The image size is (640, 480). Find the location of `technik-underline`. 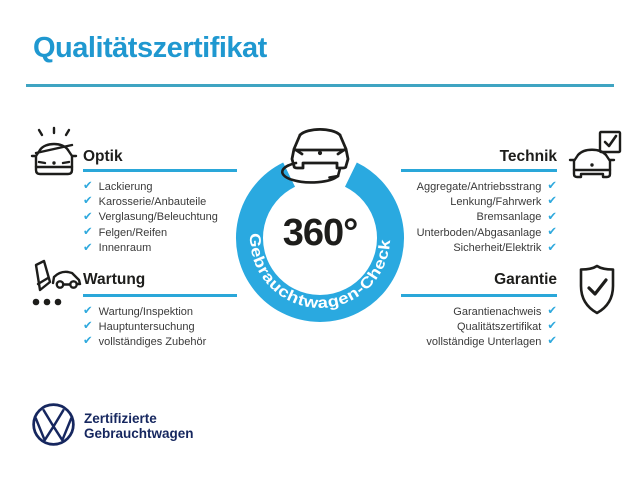

technik-underline is located at coordinates (479, 170).